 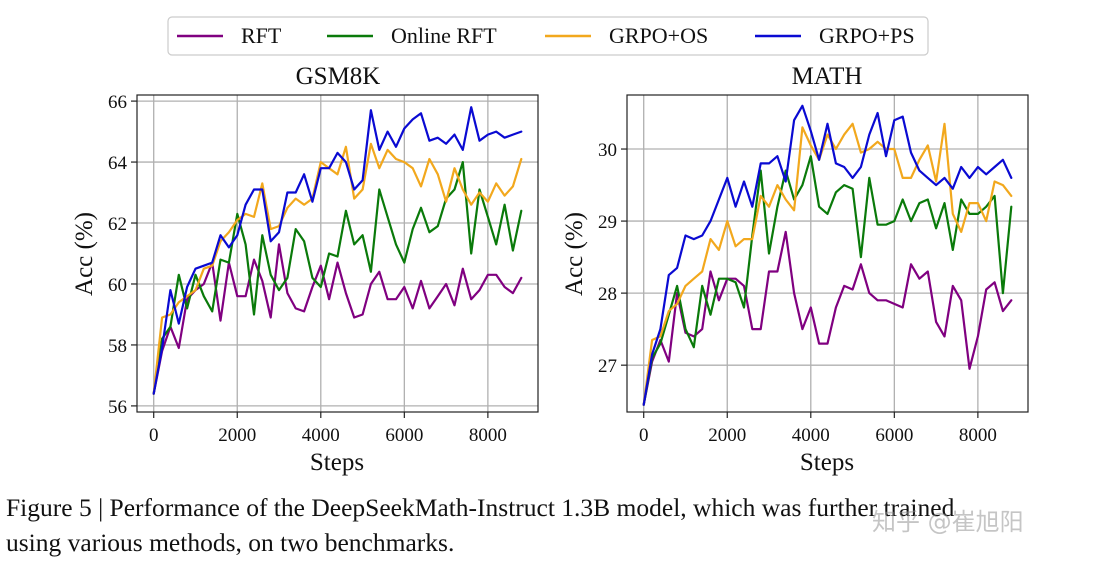 I want to click on series-line-grpo-os, so click(x=337, y=268).